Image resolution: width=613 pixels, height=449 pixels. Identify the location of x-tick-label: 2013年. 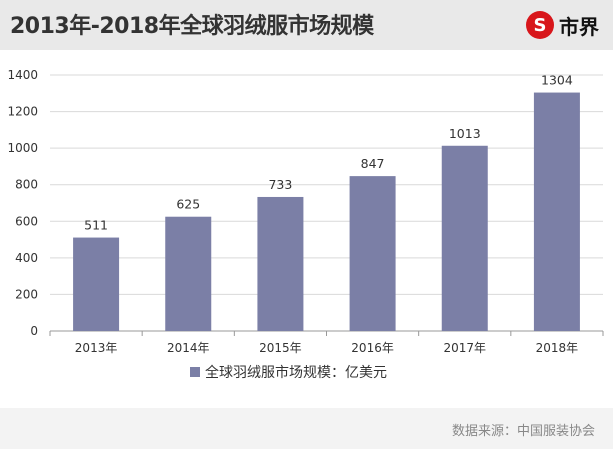
(96, 348).